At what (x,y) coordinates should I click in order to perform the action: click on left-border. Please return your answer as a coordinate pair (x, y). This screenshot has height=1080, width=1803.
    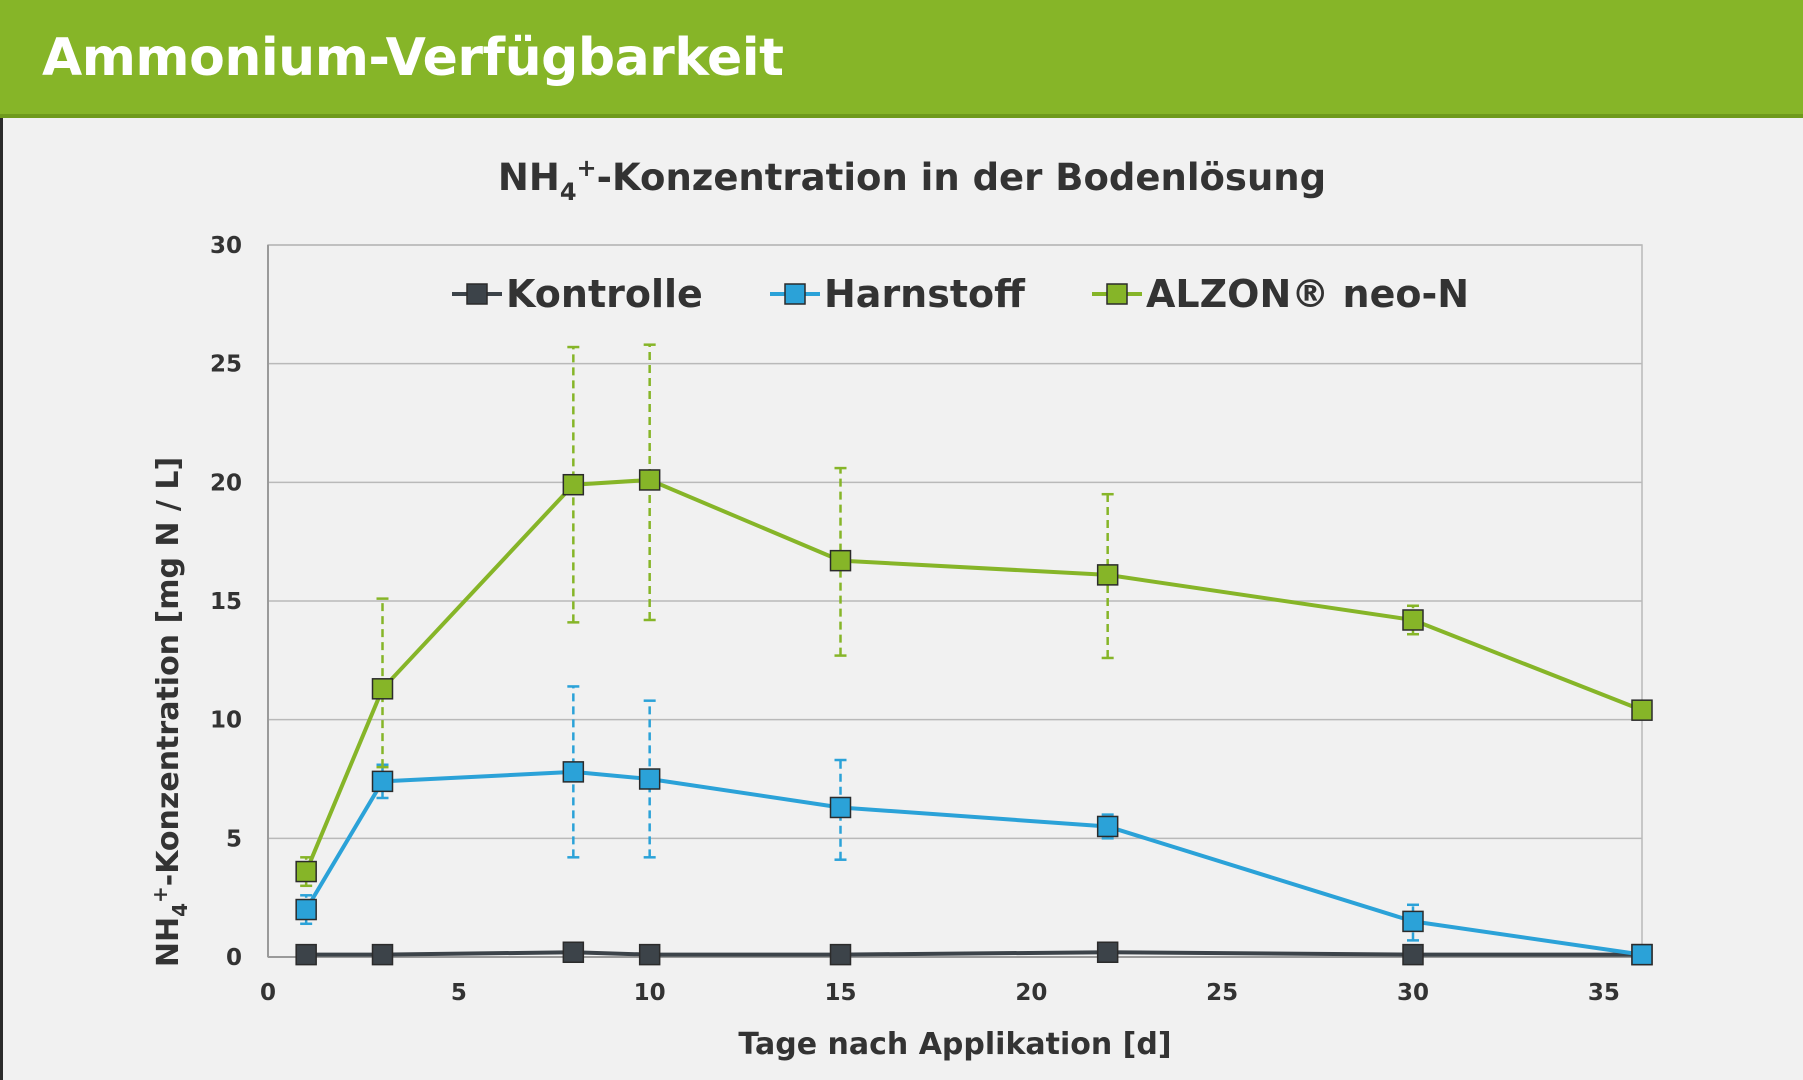
    Looking at the image, I should click on (1, 599).